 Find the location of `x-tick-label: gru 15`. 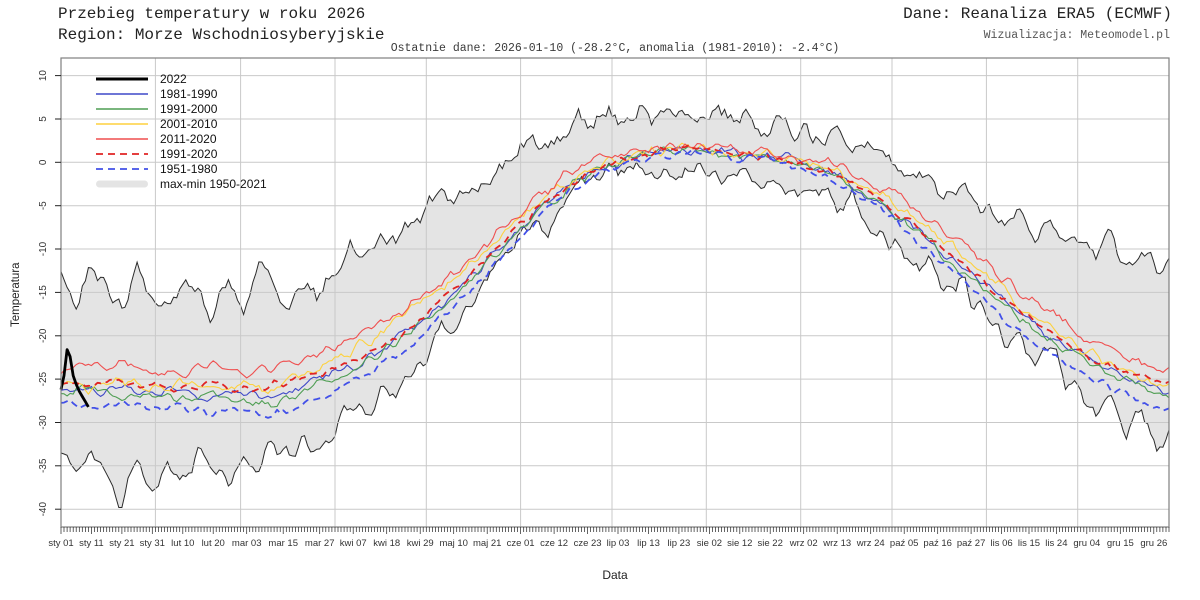

x-tick-label: gru 15 is located at coordinates (1120, 543).